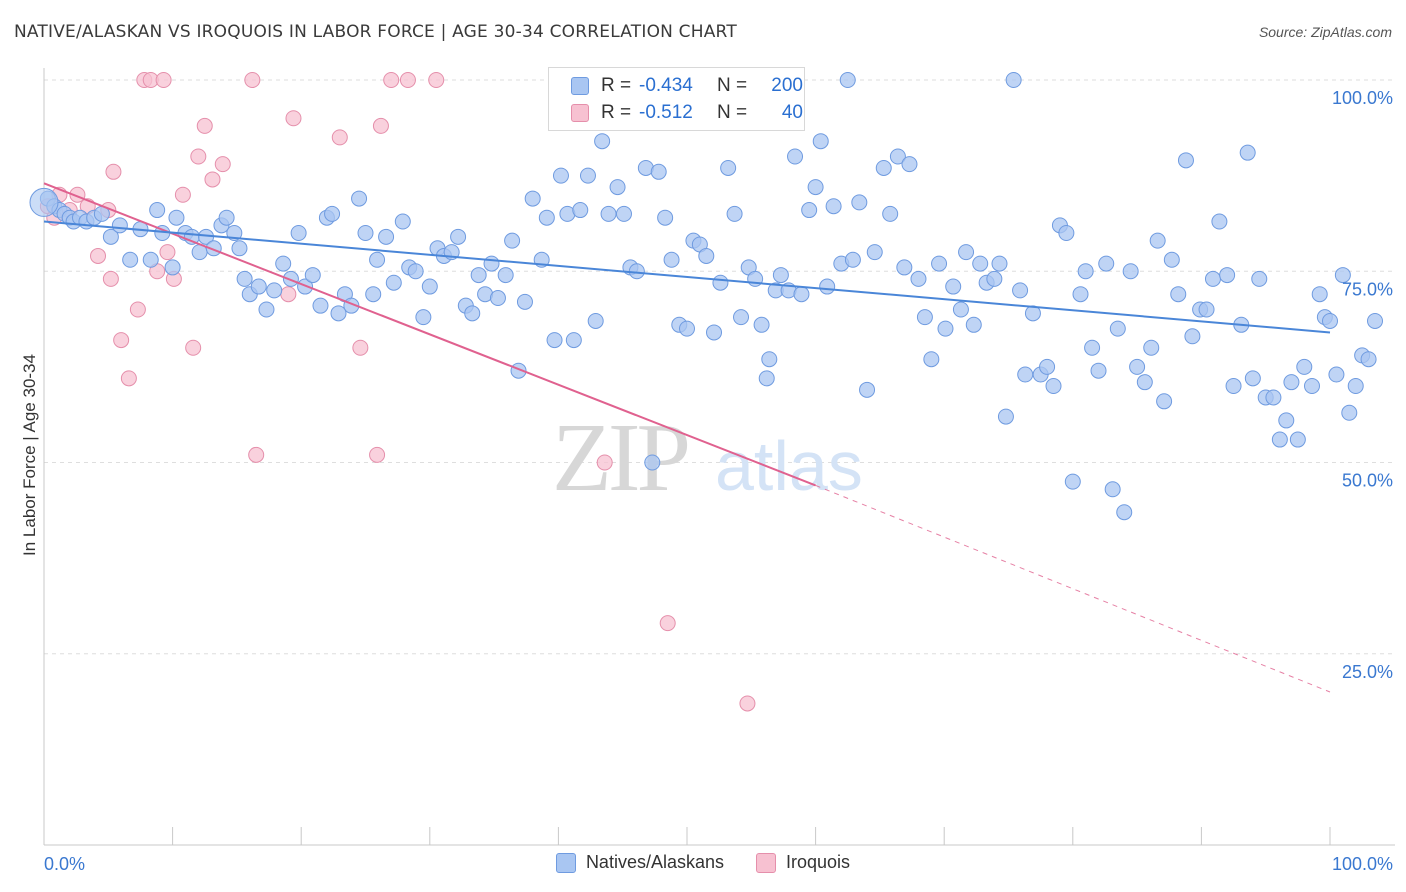 The height and width of the screenshot is (892, 1406). Describe the element at coordinates (619, 458) in the screenshot. I see `watermark-zip: ZIP` at that location.